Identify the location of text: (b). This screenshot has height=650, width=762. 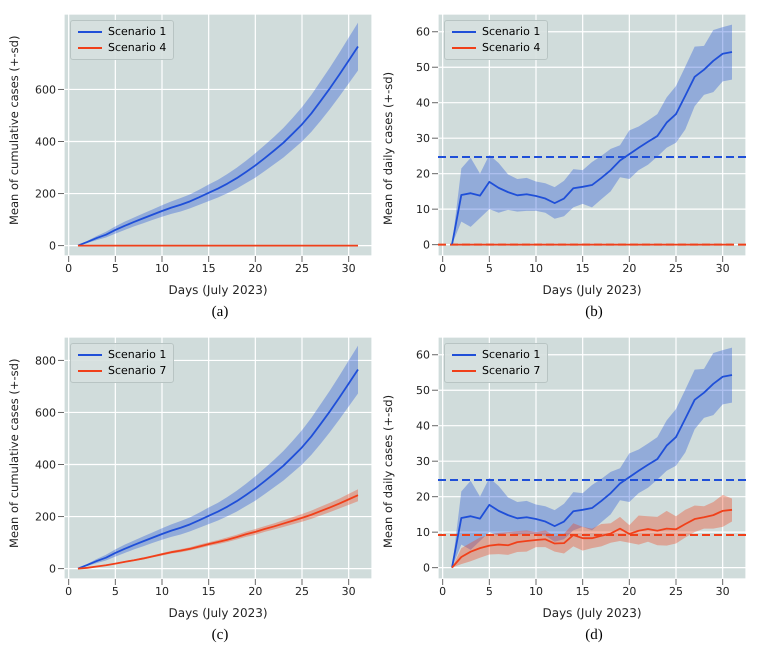
(594, 312).